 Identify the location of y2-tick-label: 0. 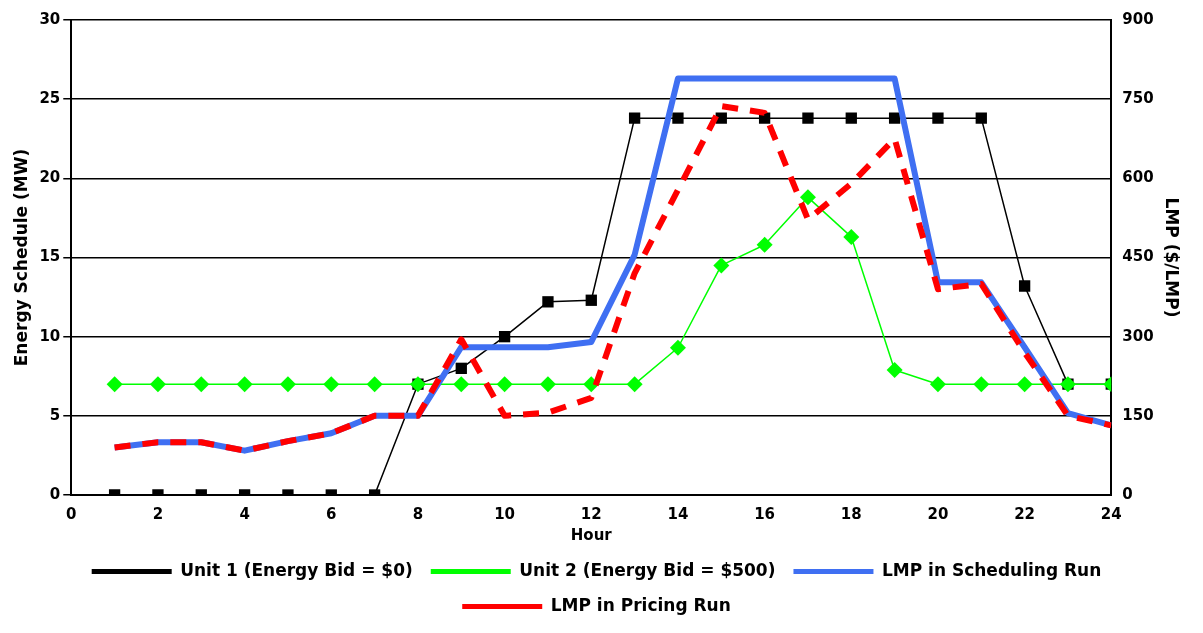
(1127, 493).